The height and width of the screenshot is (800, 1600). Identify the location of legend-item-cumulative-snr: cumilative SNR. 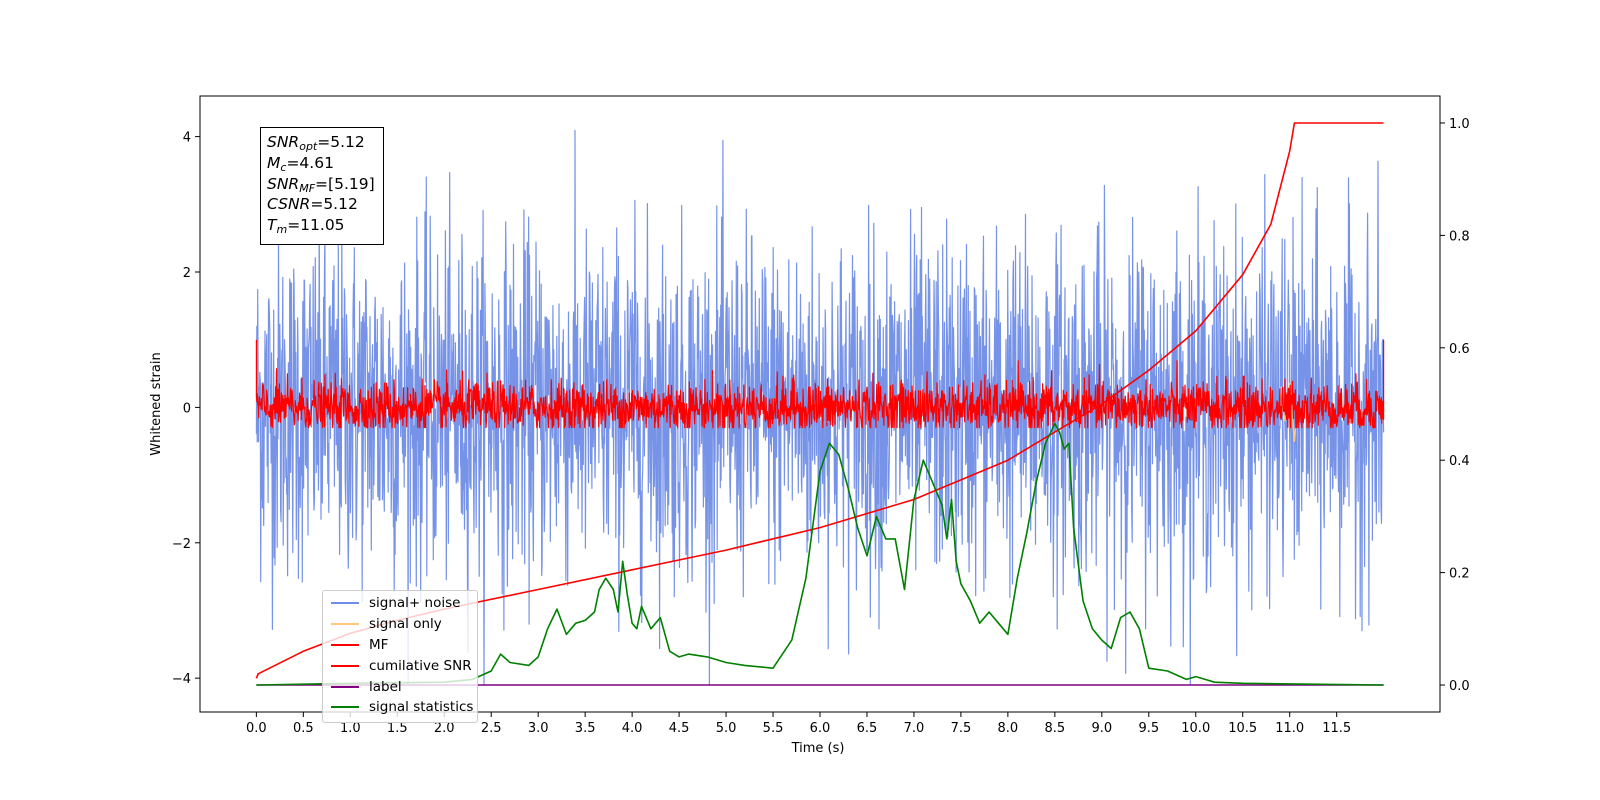
(400, 665).